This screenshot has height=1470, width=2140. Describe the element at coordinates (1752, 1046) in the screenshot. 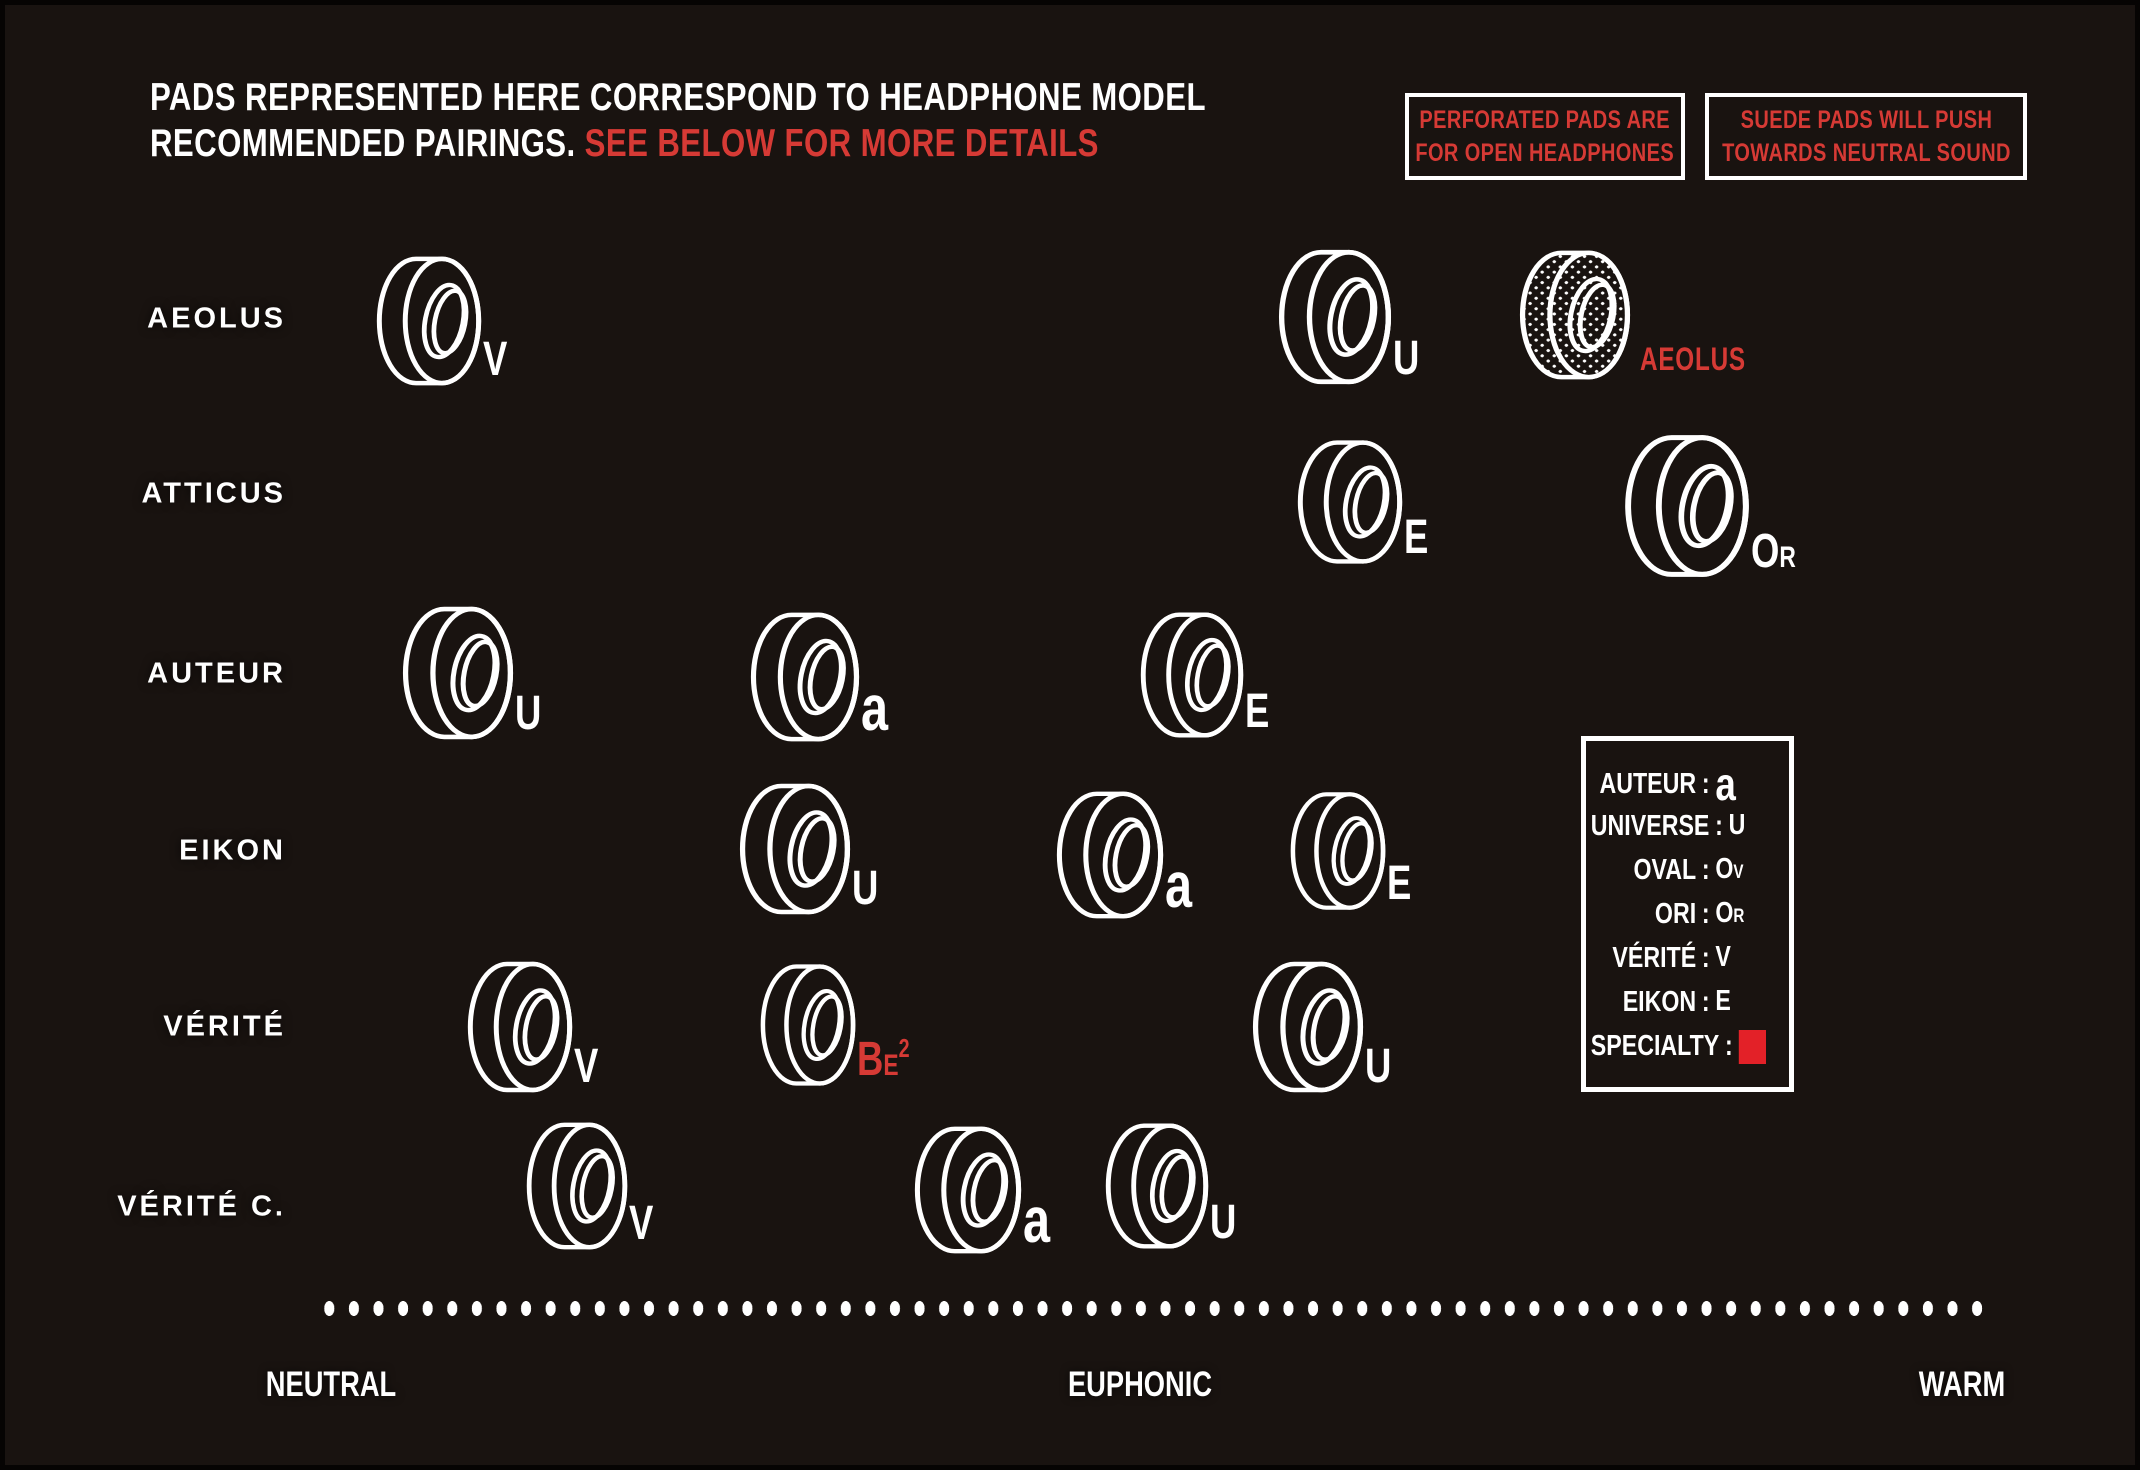

I see `specialty-red-swatch` at that location.